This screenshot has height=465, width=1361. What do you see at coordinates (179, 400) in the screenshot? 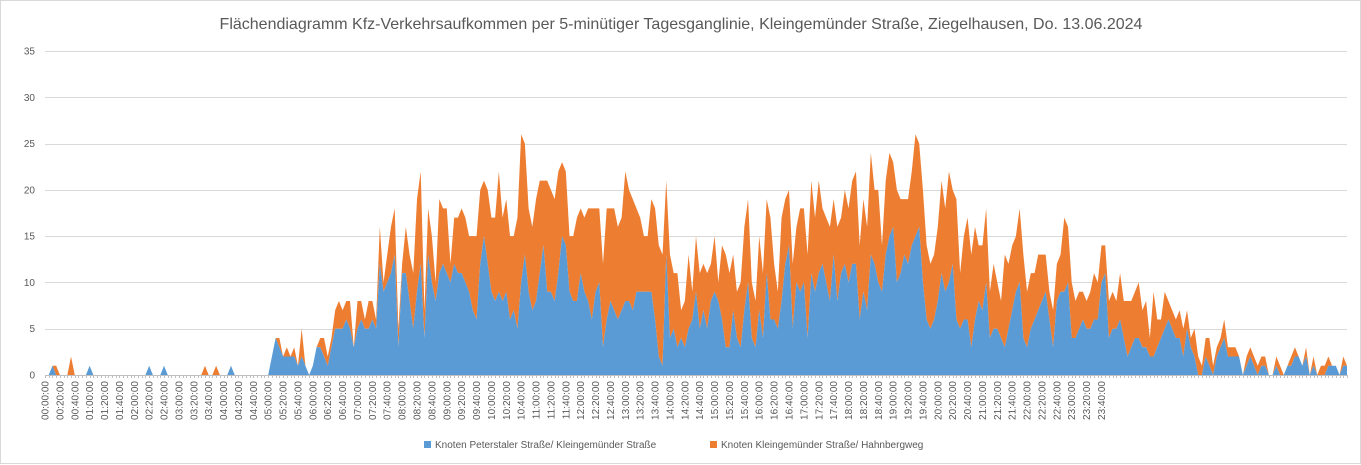
I see `x-tick-label: 03:00:00` at bounding box center [179, 400].